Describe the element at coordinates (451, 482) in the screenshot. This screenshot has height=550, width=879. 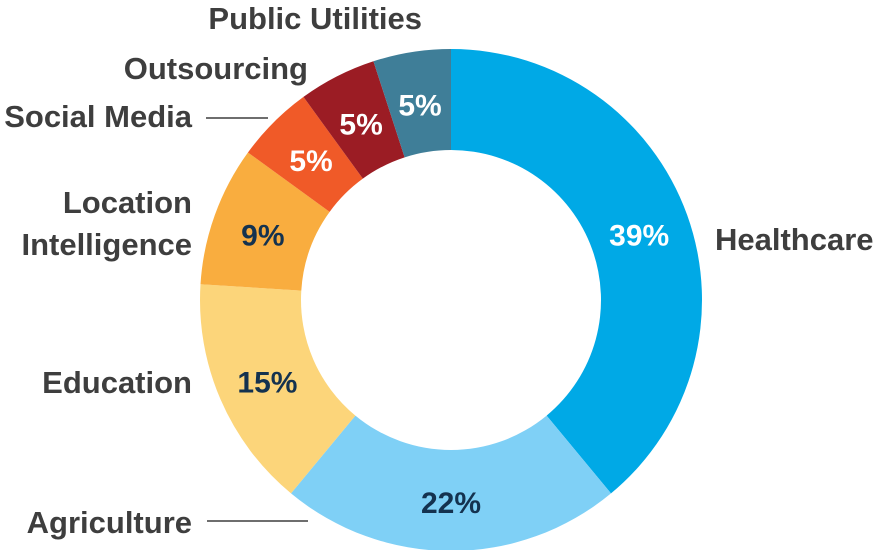
I see `slice-agriculture` at that location.